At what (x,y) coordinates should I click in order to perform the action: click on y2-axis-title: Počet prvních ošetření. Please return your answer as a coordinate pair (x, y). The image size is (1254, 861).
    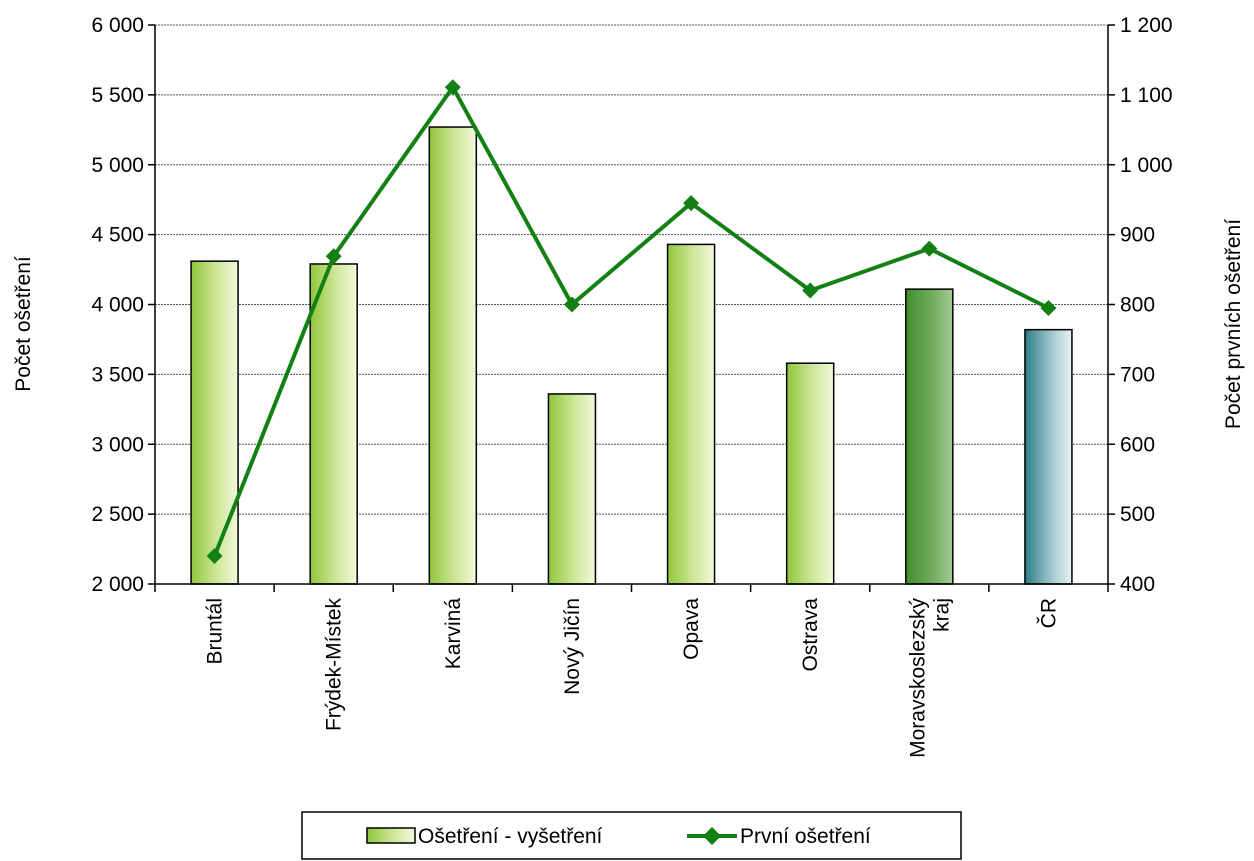
    Looking at the image, I should click on (1233, 324).